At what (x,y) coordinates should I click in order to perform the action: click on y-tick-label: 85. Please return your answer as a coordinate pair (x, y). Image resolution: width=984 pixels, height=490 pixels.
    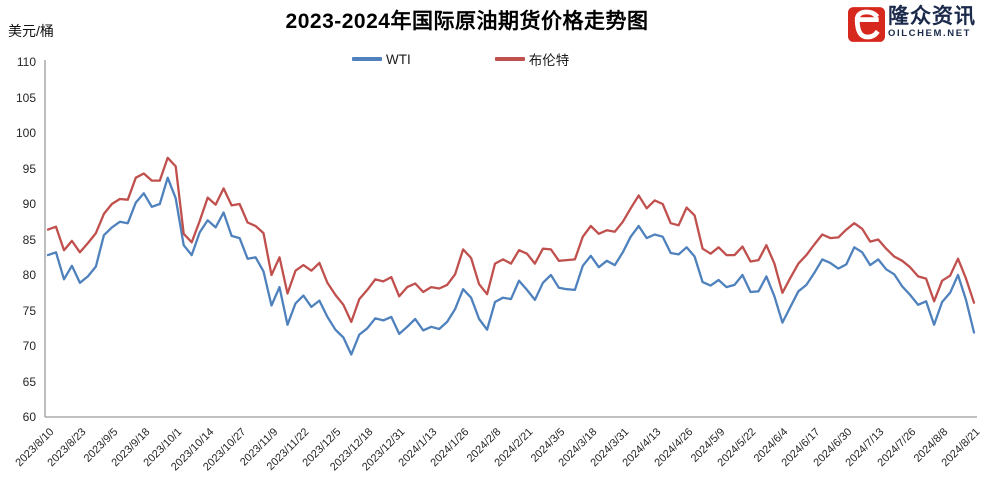
    Looking at the image, I should click on (29, 239).